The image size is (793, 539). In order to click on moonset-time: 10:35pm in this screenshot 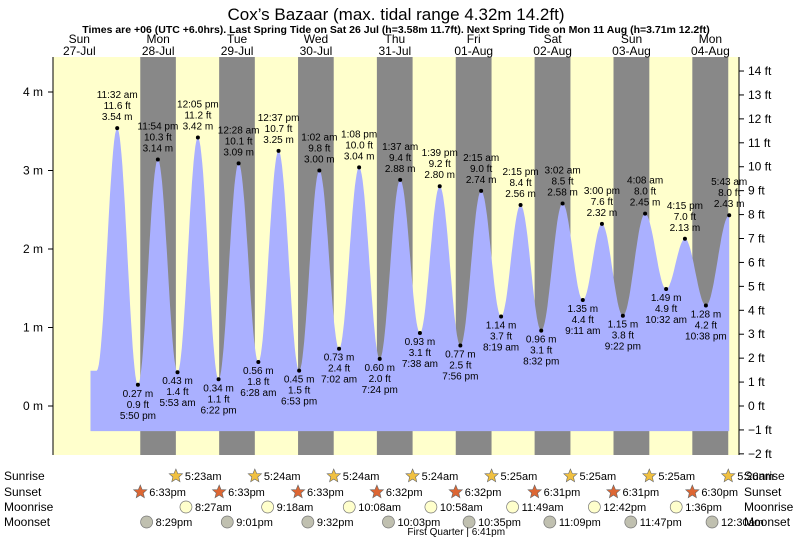, I will do `click(499, 523)`.